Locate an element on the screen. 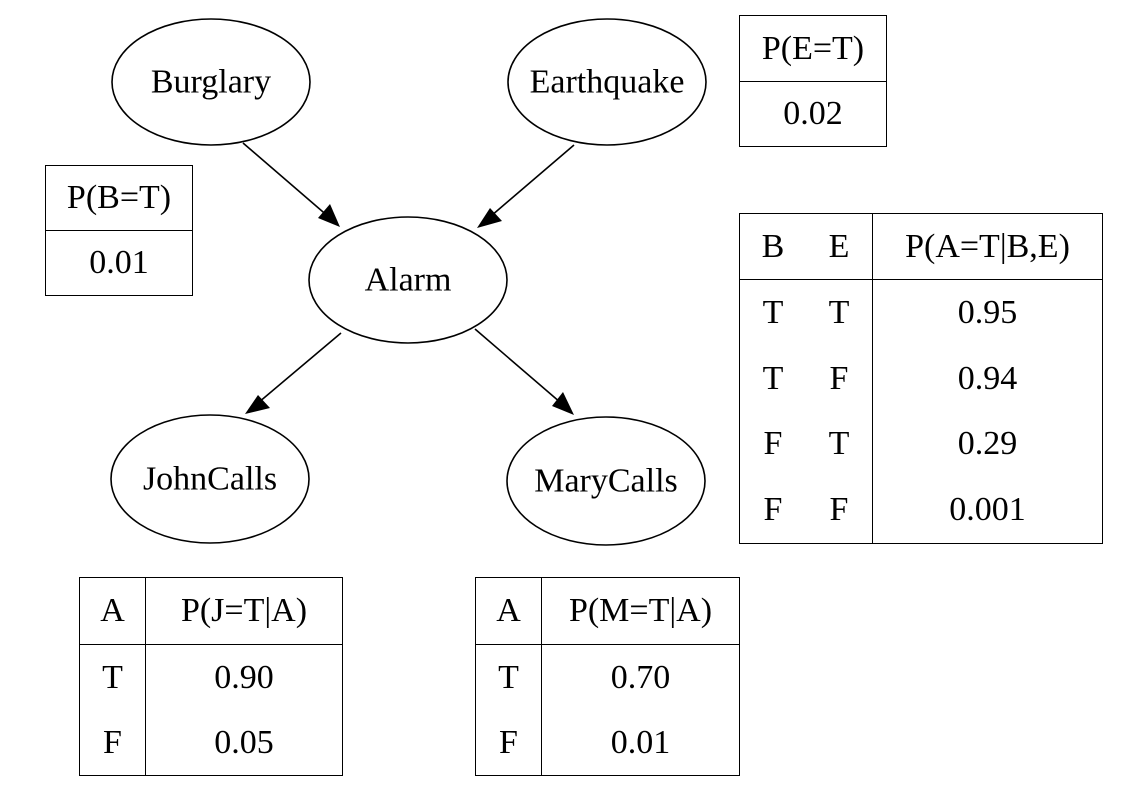 The height and width of the screenshot is (789, 1143). cpt-marycalls-cell: 0.01 is located at coordinates (641, 743).